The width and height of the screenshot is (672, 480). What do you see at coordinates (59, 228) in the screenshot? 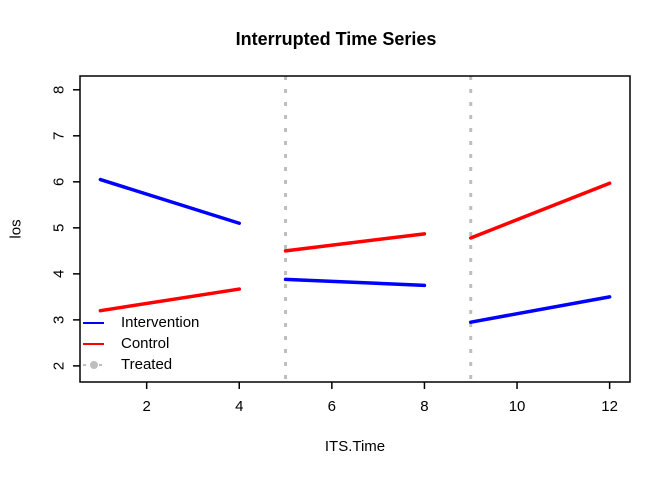
I see `y-tick-label: 5` at bounding box center [59, 228].